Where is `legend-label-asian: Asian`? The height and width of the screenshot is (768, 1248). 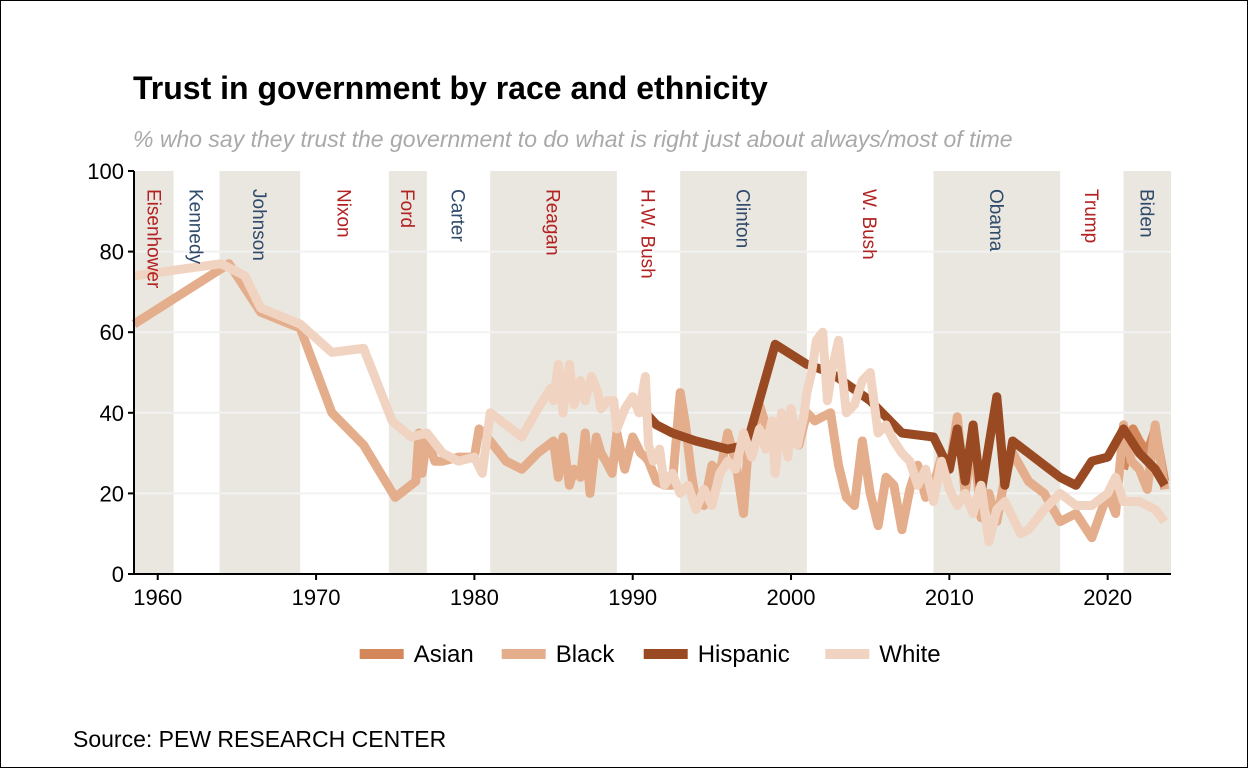 legend-label-asian: Asian is located at coordinates (444, 654).